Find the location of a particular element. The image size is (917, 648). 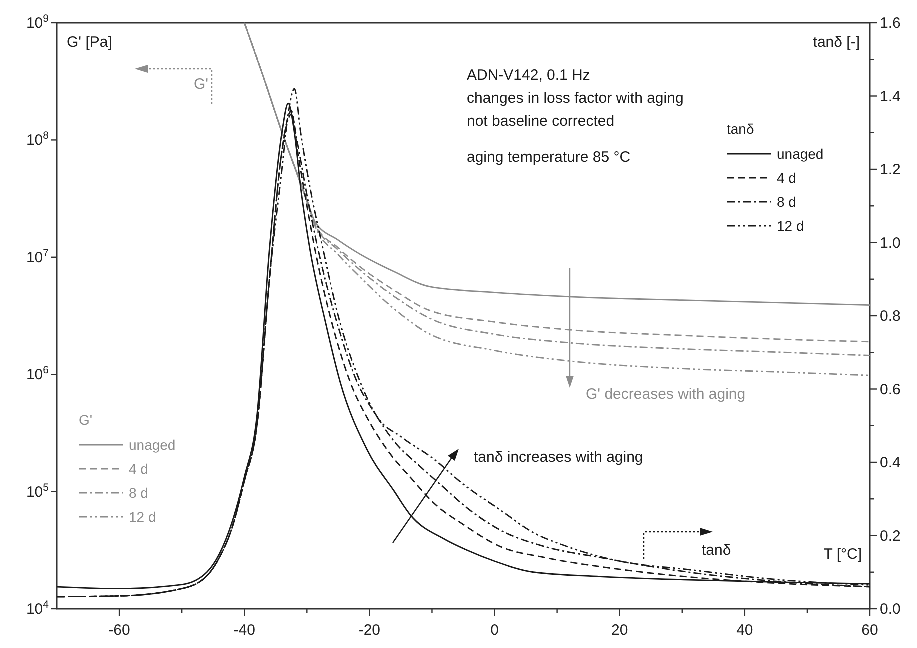

annotation: changes in loss factor with aging is located at coordinates (575, 98).